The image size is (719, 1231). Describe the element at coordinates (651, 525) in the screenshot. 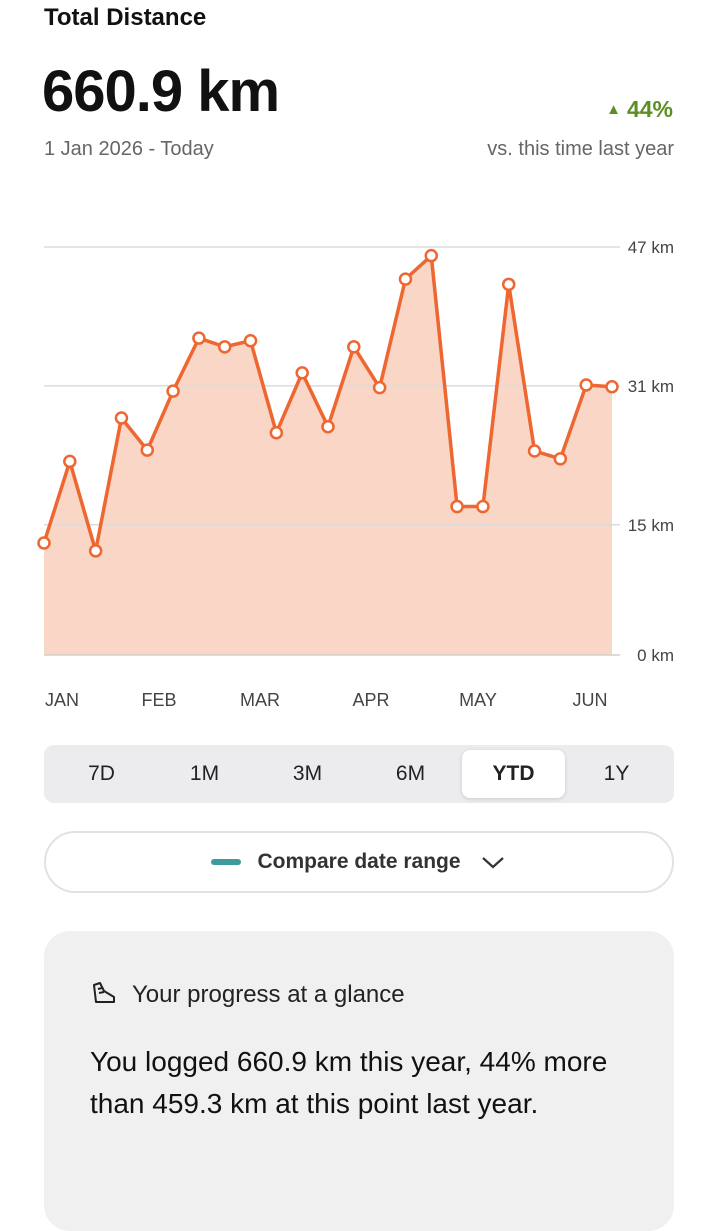

I see `y-tick-label: 15 km` at that location.